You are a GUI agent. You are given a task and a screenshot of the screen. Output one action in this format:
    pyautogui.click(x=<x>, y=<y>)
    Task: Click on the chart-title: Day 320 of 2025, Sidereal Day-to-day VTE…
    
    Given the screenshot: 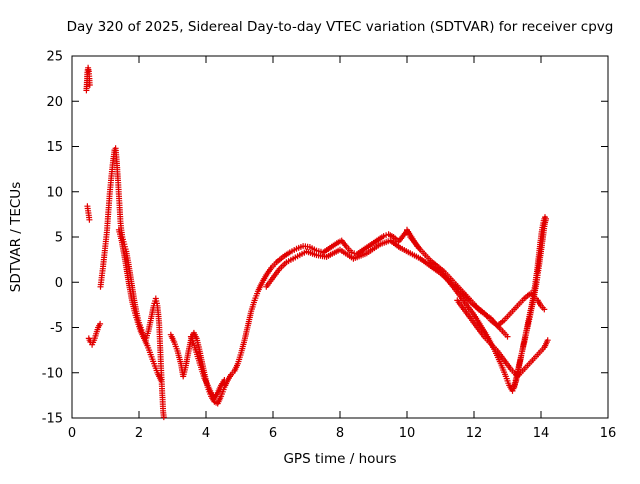 What is the action you would take?
    pyautogui.click(x=340, y=27)
    